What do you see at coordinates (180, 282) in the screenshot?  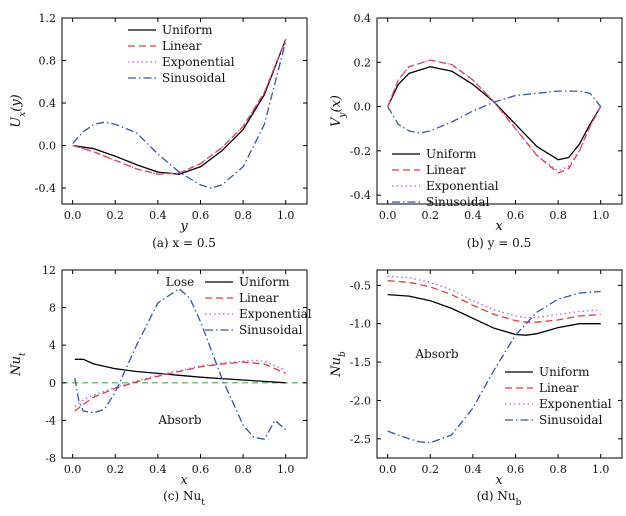 I see `annotation-lose: Lose` at bounding box center [180, 282].